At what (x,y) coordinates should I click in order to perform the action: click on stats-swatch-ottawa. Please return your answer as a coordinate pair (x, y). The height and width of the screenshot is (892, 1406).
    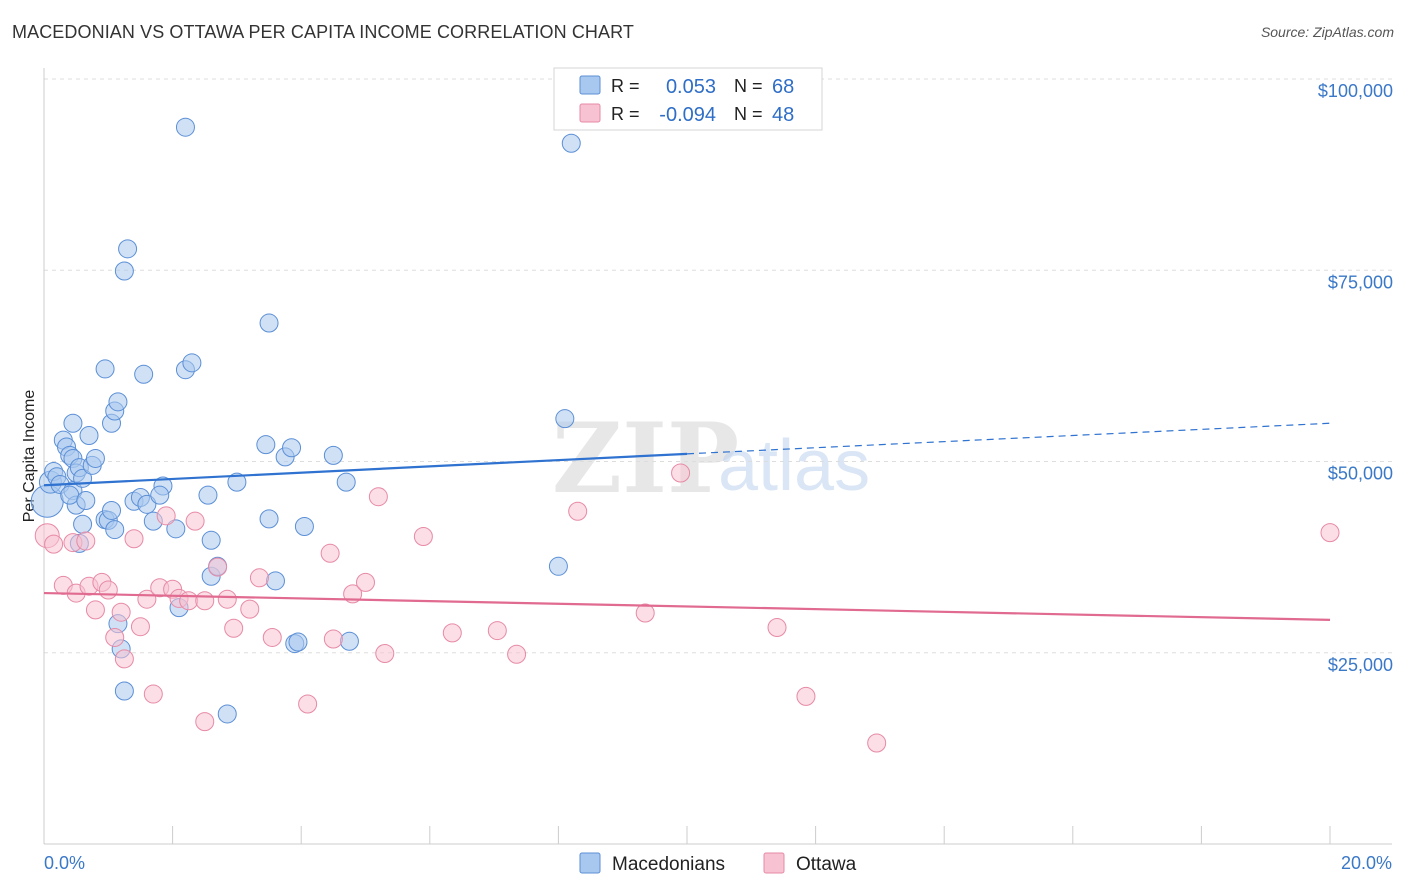
    Looking at the image, I should click on (590, 113).